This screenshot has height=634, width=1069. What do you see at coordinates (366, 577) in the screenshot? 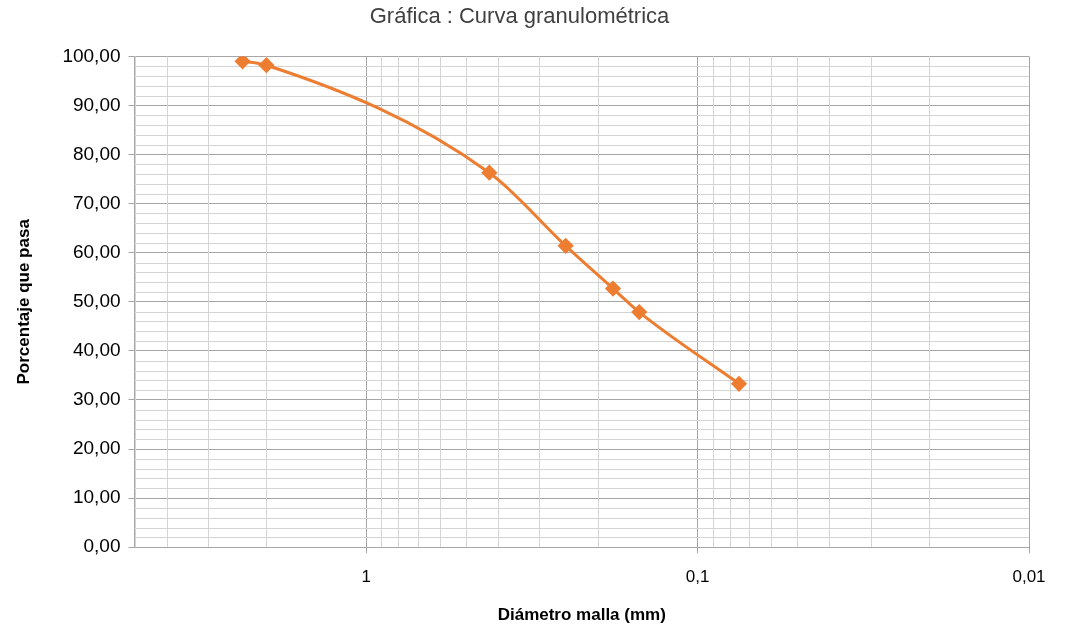
I see `x-tick-label: 1` at bounding box center [366, 577].